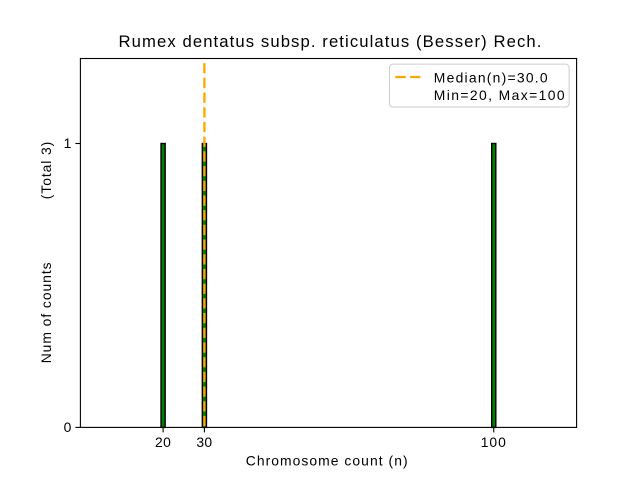 This screenshot has width=640, height=480. What do you see at coordinates (494, 442) in the screenshot?
I see `svg-text: 100` at bounding box center [494, 442].